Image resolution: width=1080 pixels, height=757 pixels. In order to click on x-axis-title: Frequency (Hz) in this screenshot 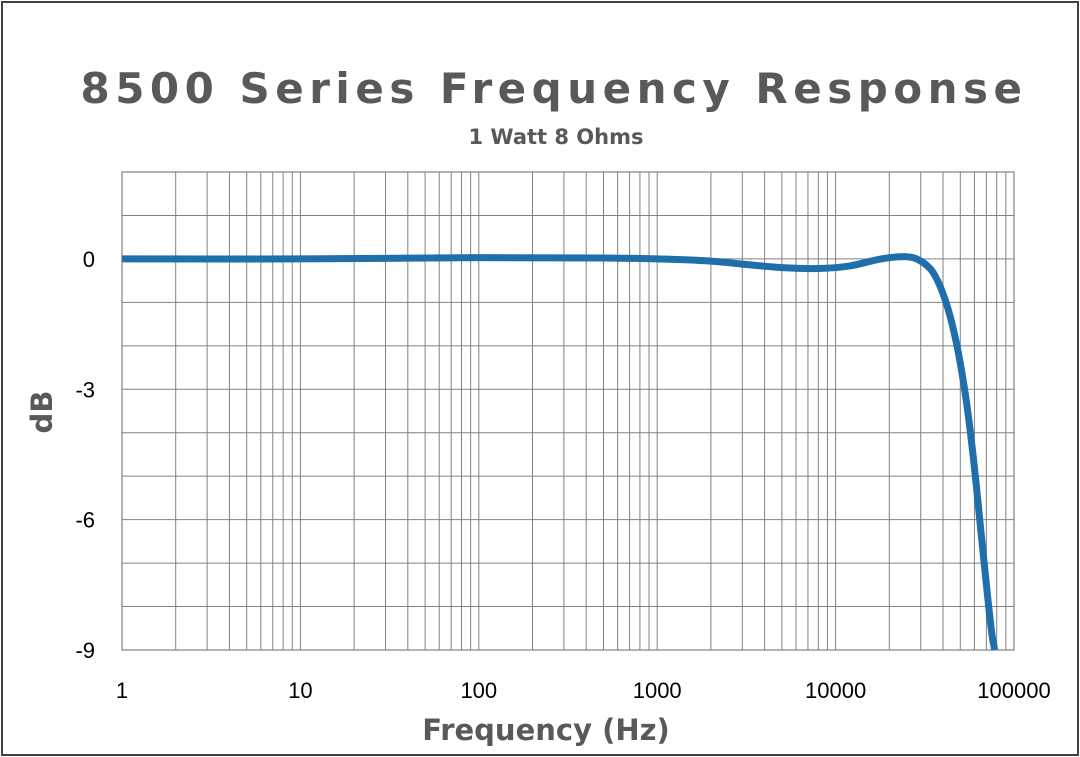, I will do `click(546, 730)`.